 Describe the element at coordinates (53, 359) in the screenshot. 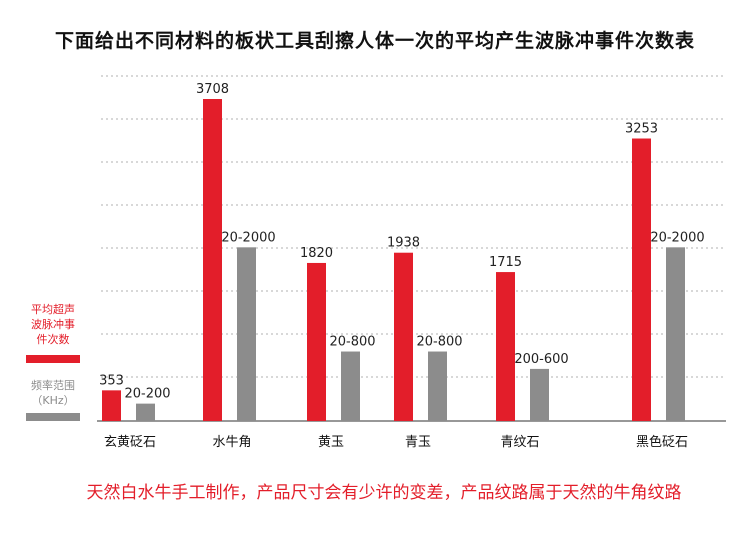

I see `legend-pulse-swatch` at that location.